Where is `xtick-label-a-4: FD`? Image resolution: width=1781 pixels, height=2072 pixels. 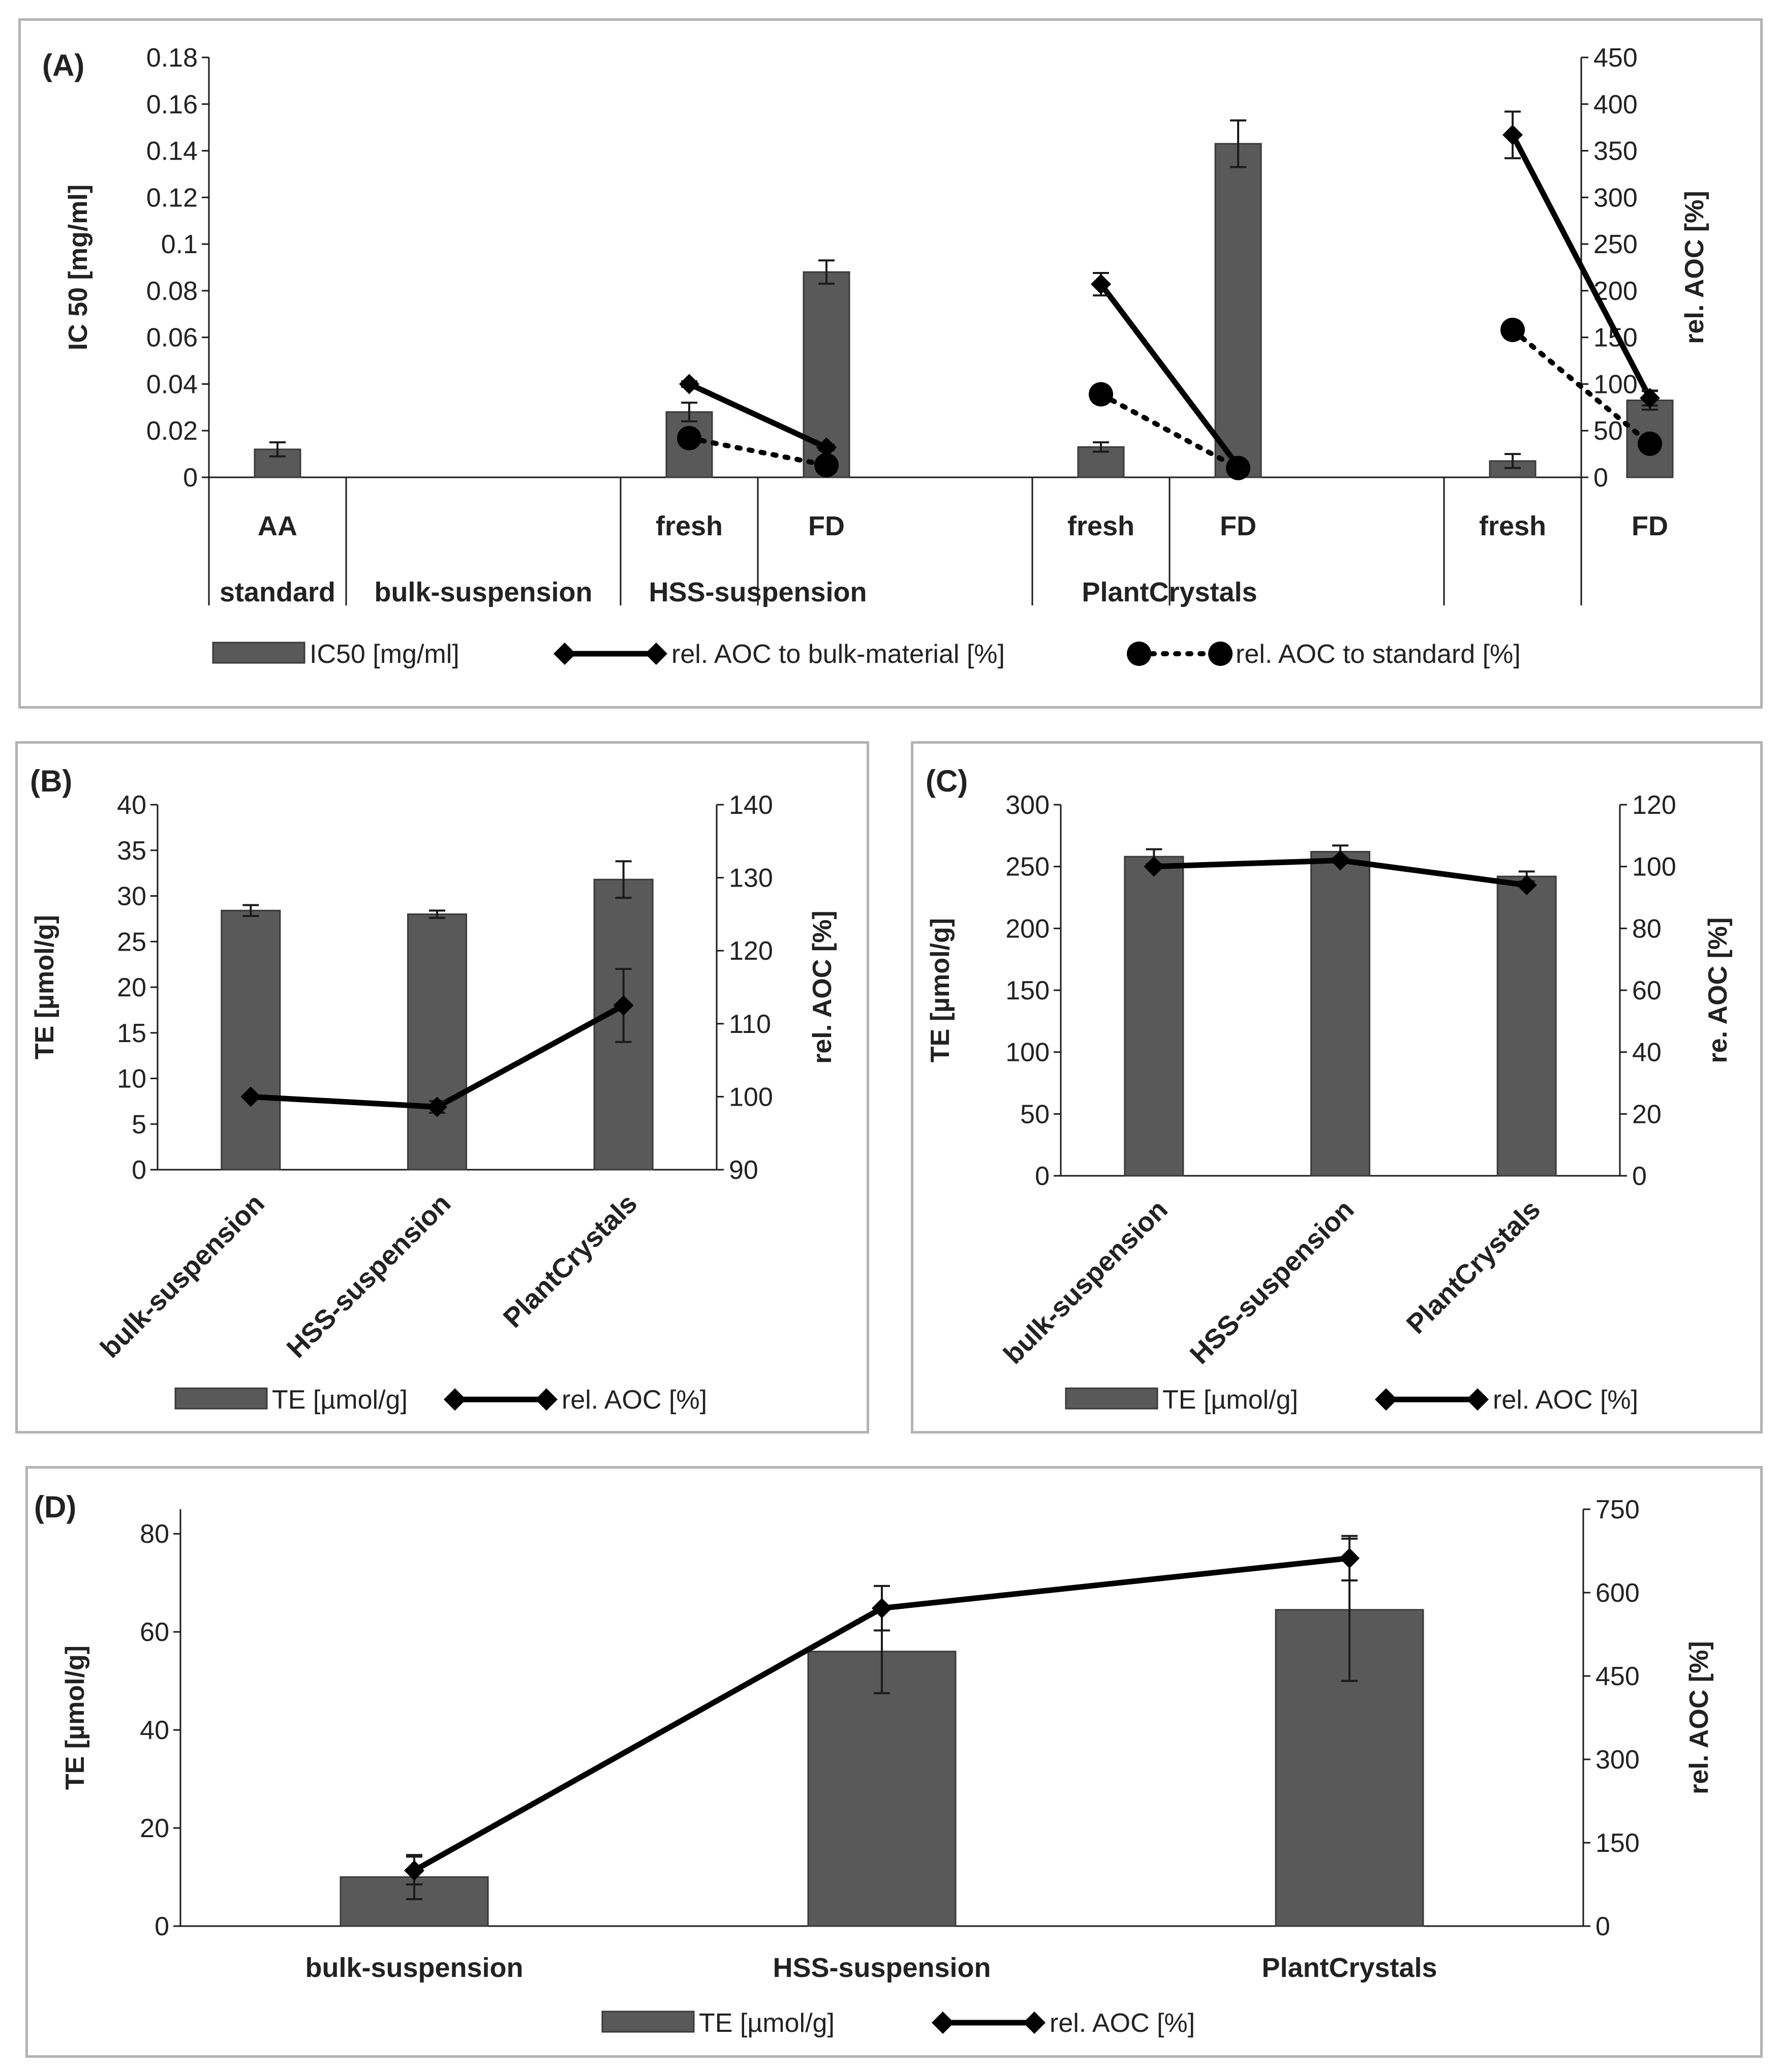 xtick-label-a-4: FD is located at coordinates (1238, 526).